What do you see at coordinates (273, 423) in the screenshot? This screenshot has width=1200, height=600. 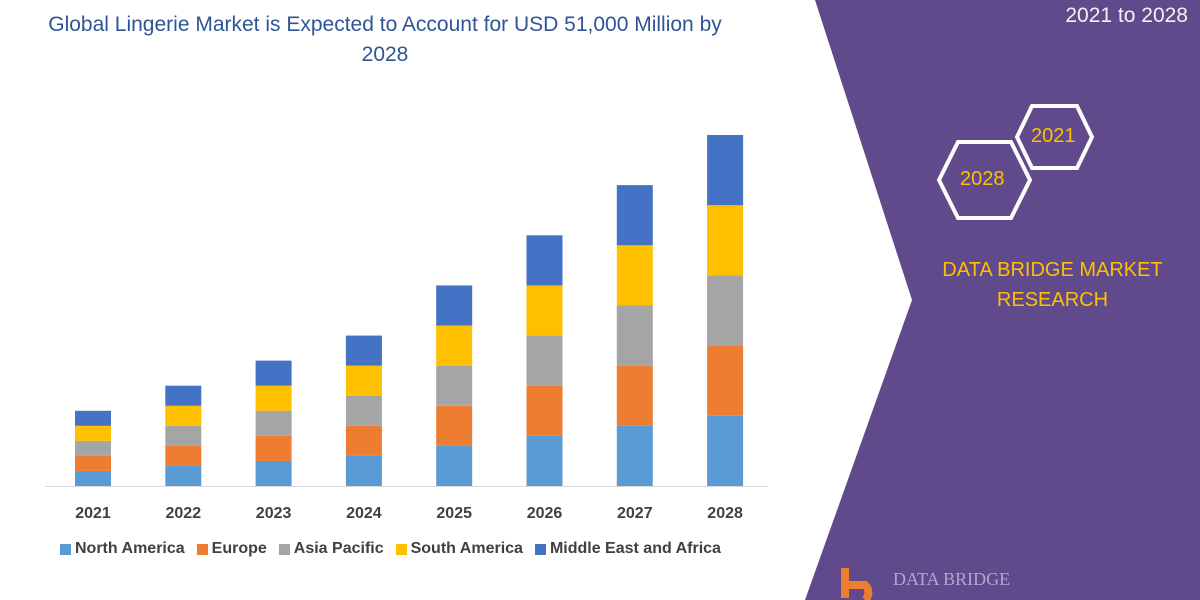 I see `bar-2023-asia-pacific` at bounding box center [273, 423].